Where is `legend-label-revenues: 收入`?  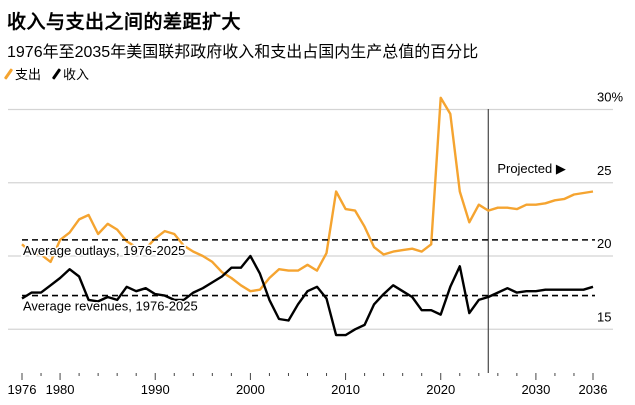
legend-label-revenues: 收入 is located at coordinates (76, 74).